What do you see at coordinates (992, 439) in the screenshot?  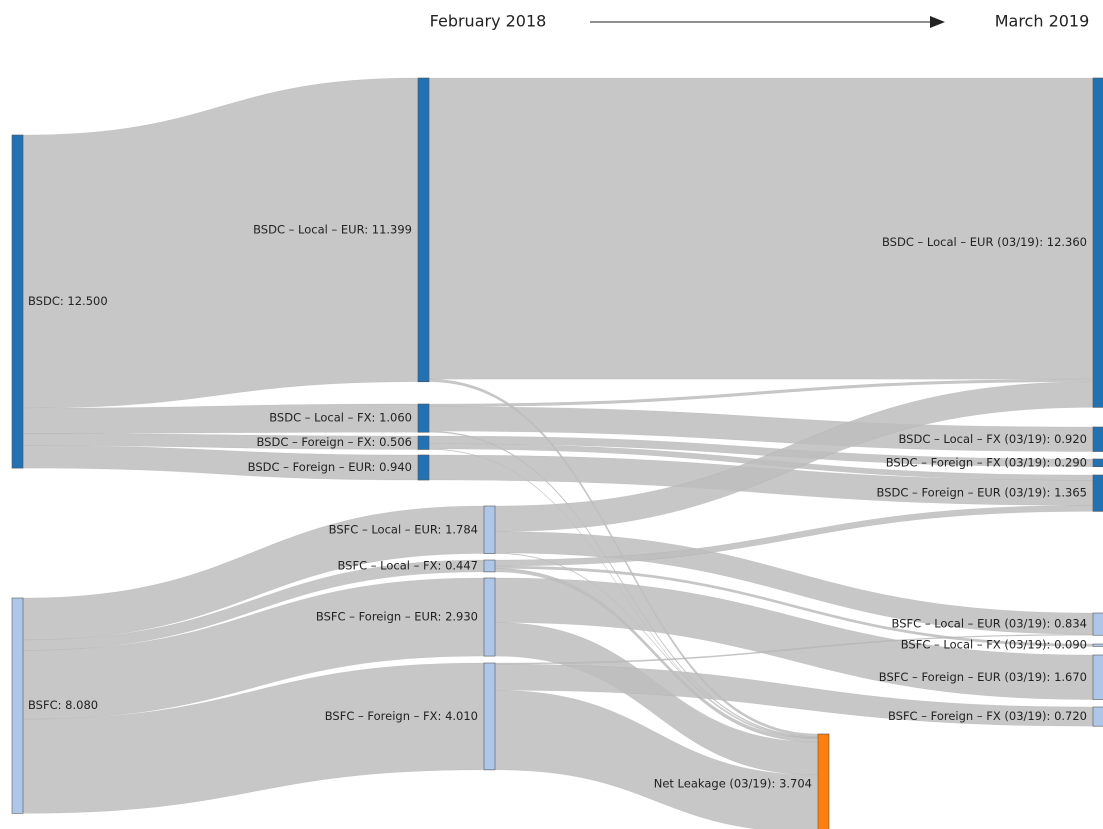 I see `node-label: BSDC – Local – FX (03/19): 0.920` at bounding box center [992, 439].